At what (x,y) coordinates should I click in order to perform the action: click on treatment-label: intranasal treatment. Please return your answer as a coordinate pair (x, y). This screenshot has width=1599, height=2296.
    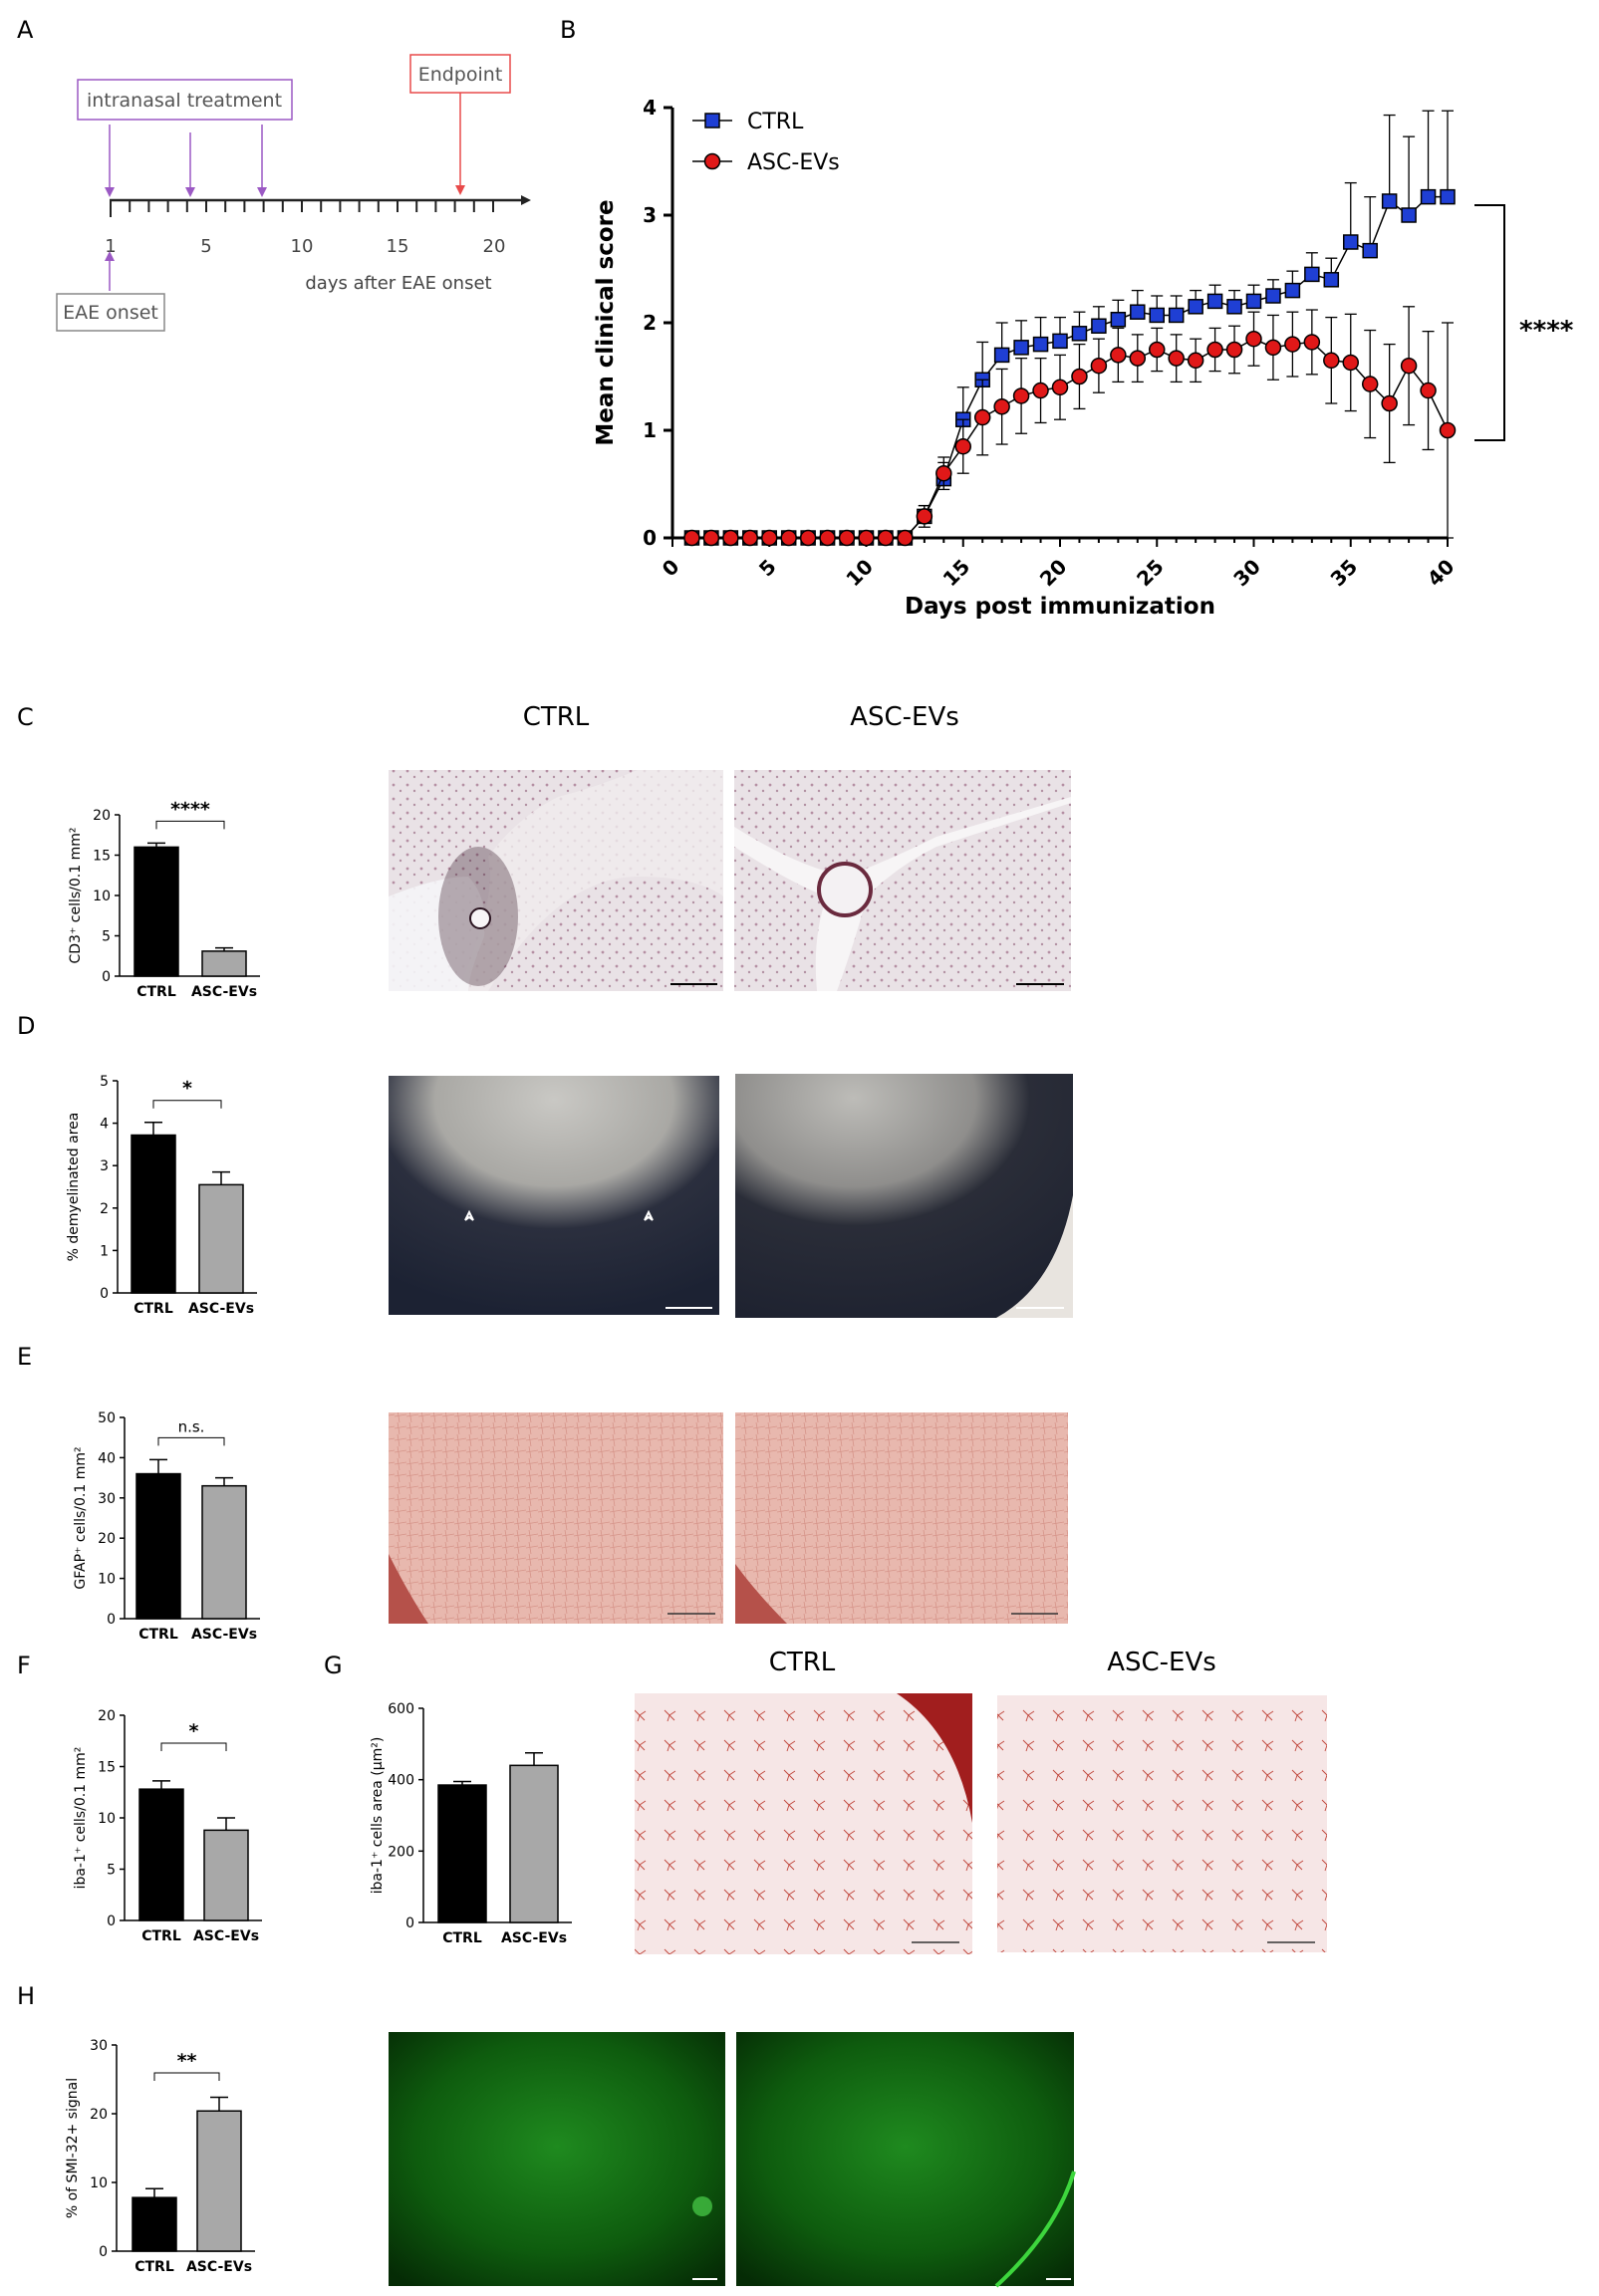
    Looking at the image, I should click on (184, 101).